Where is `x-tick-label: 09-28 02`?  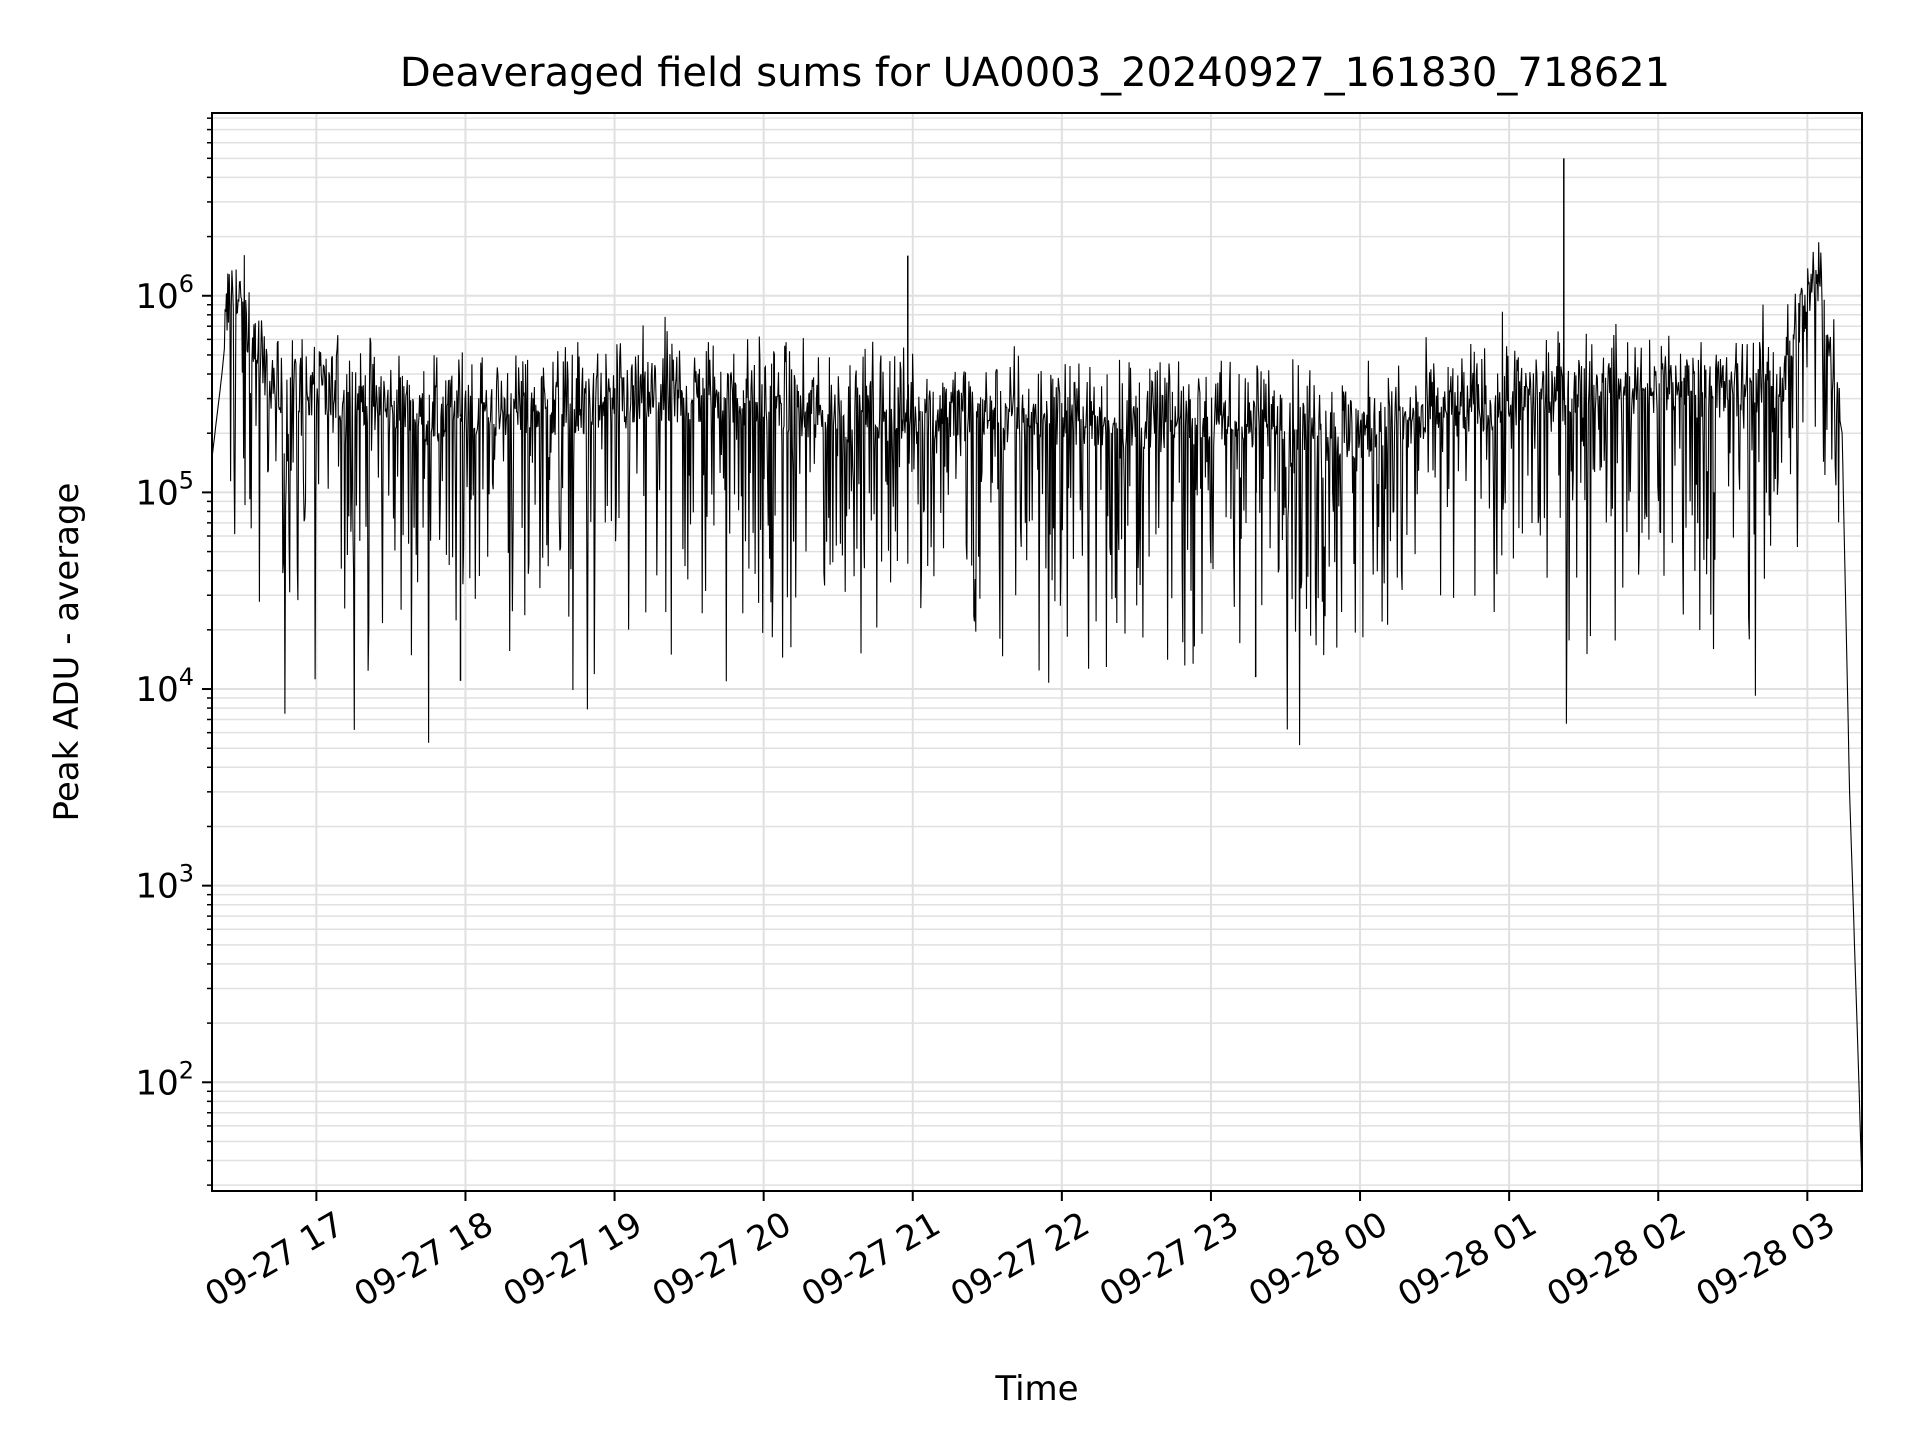 x-tick-label: 09-28 02 is located at coordinates (1616, 1259).